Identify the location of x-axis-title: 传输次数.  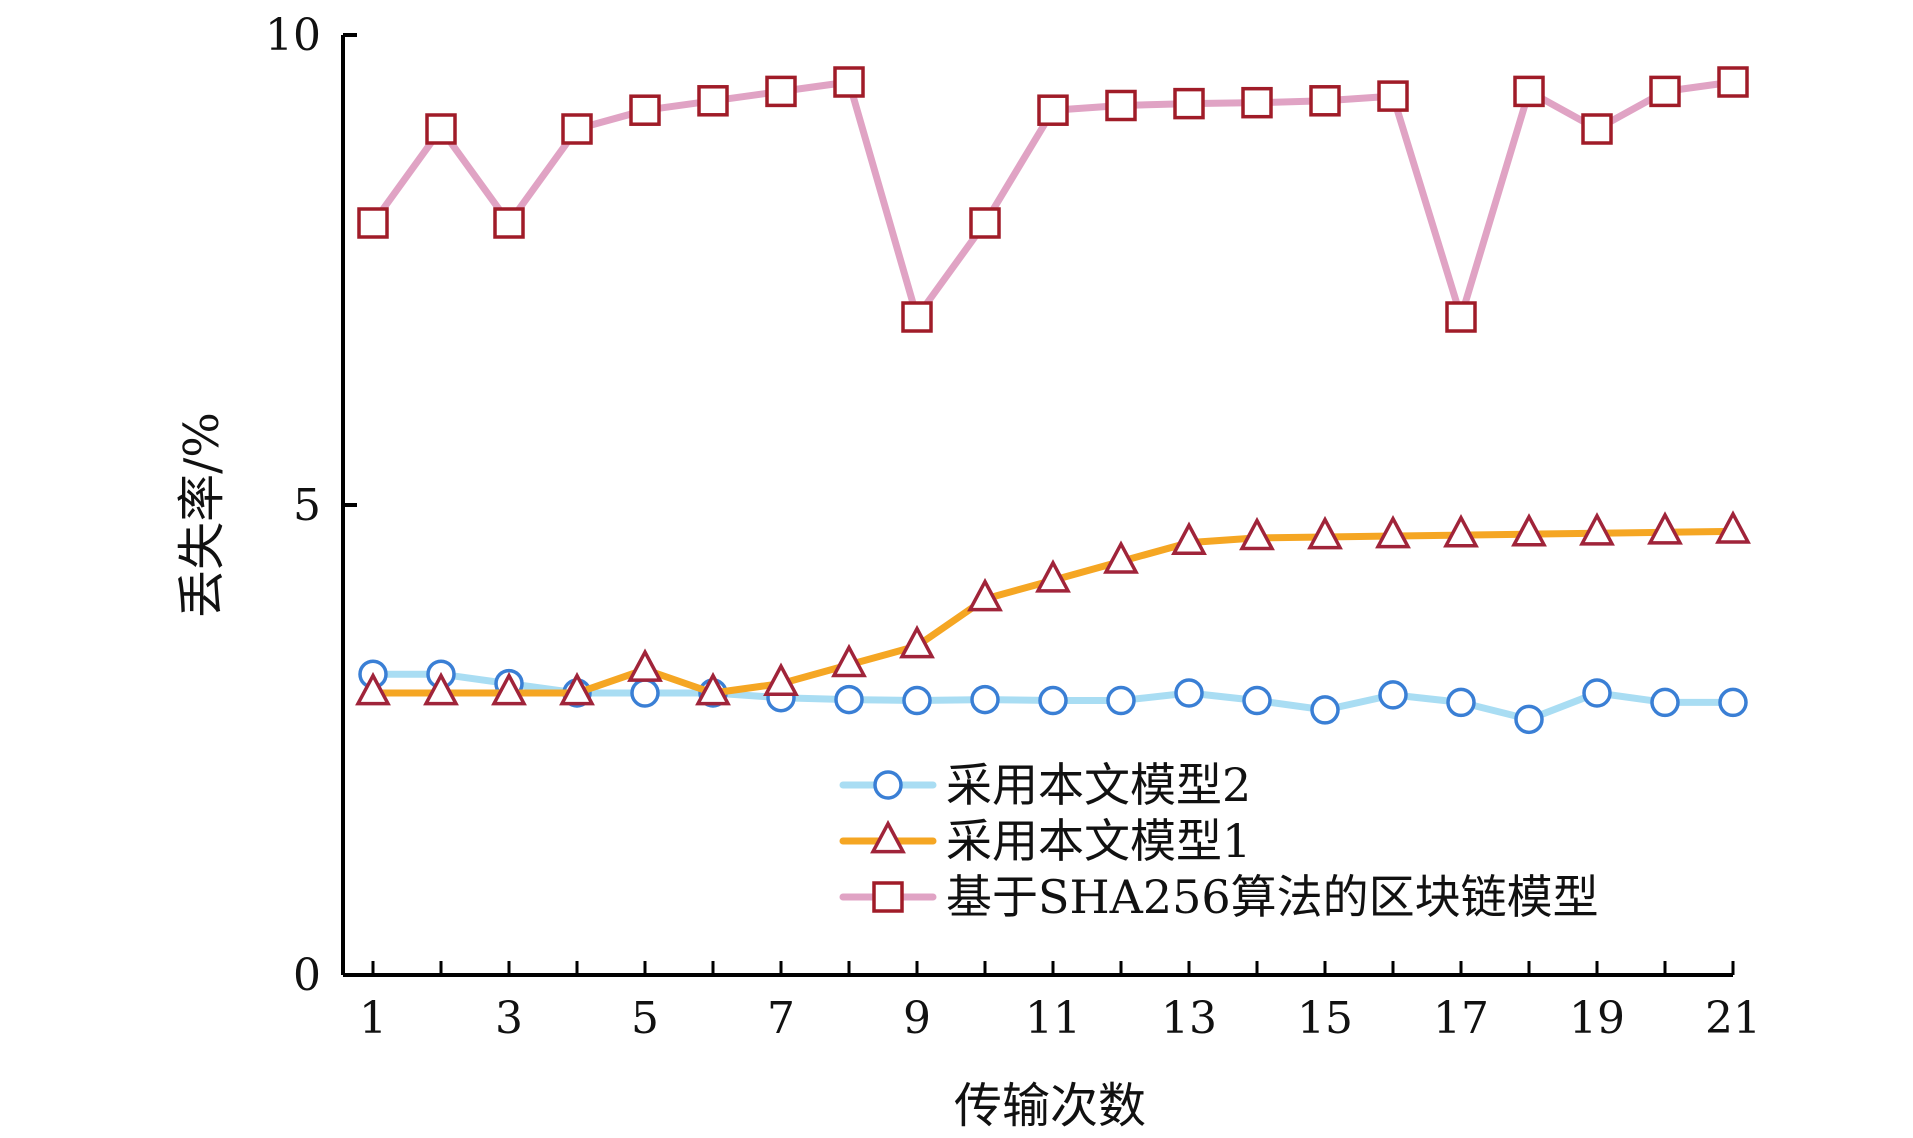
(1050, 1106).